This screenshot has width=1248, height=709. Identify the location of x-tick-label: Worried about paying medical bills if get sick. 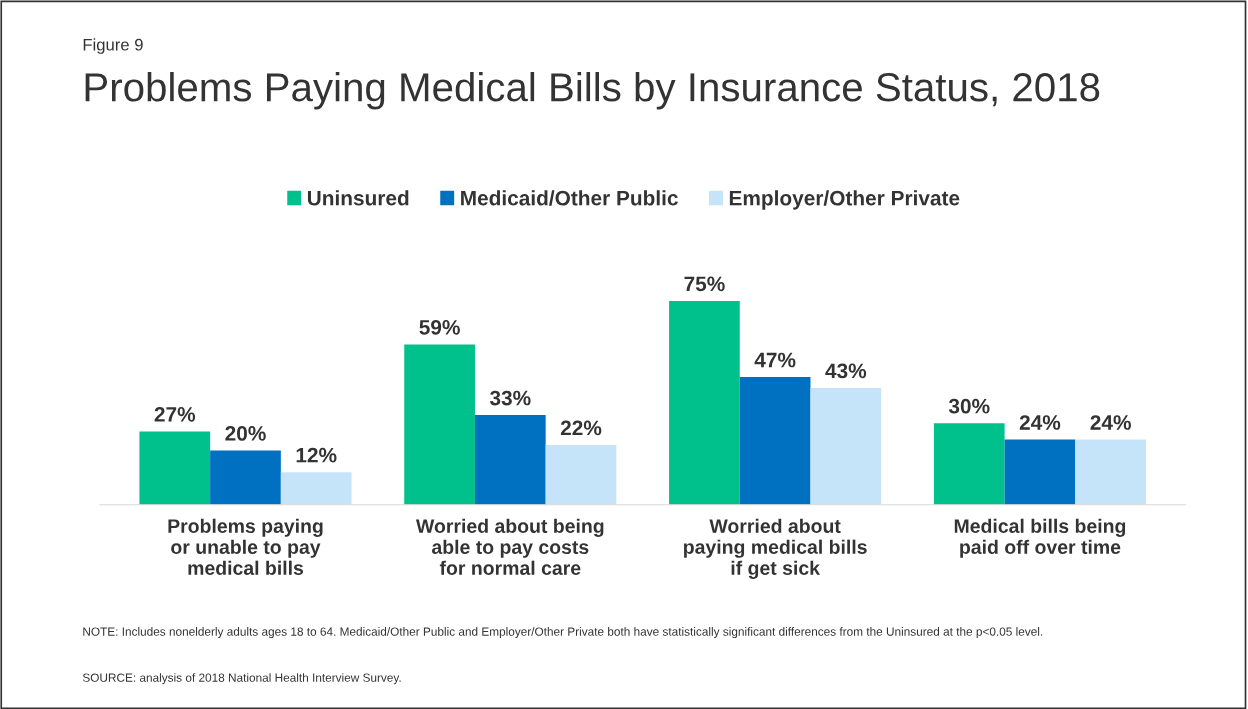
(775, 548).